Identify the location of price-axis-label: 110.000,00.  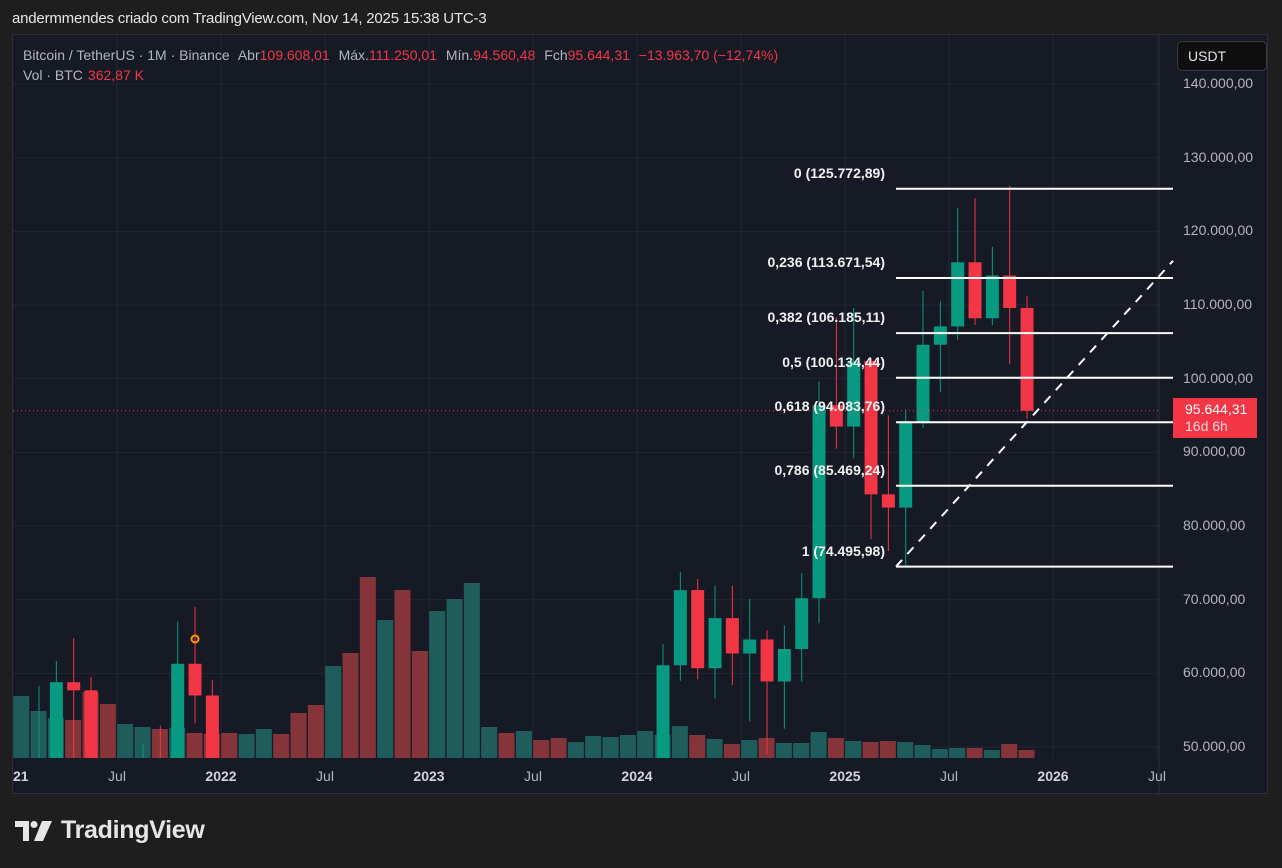
(1218, 304).